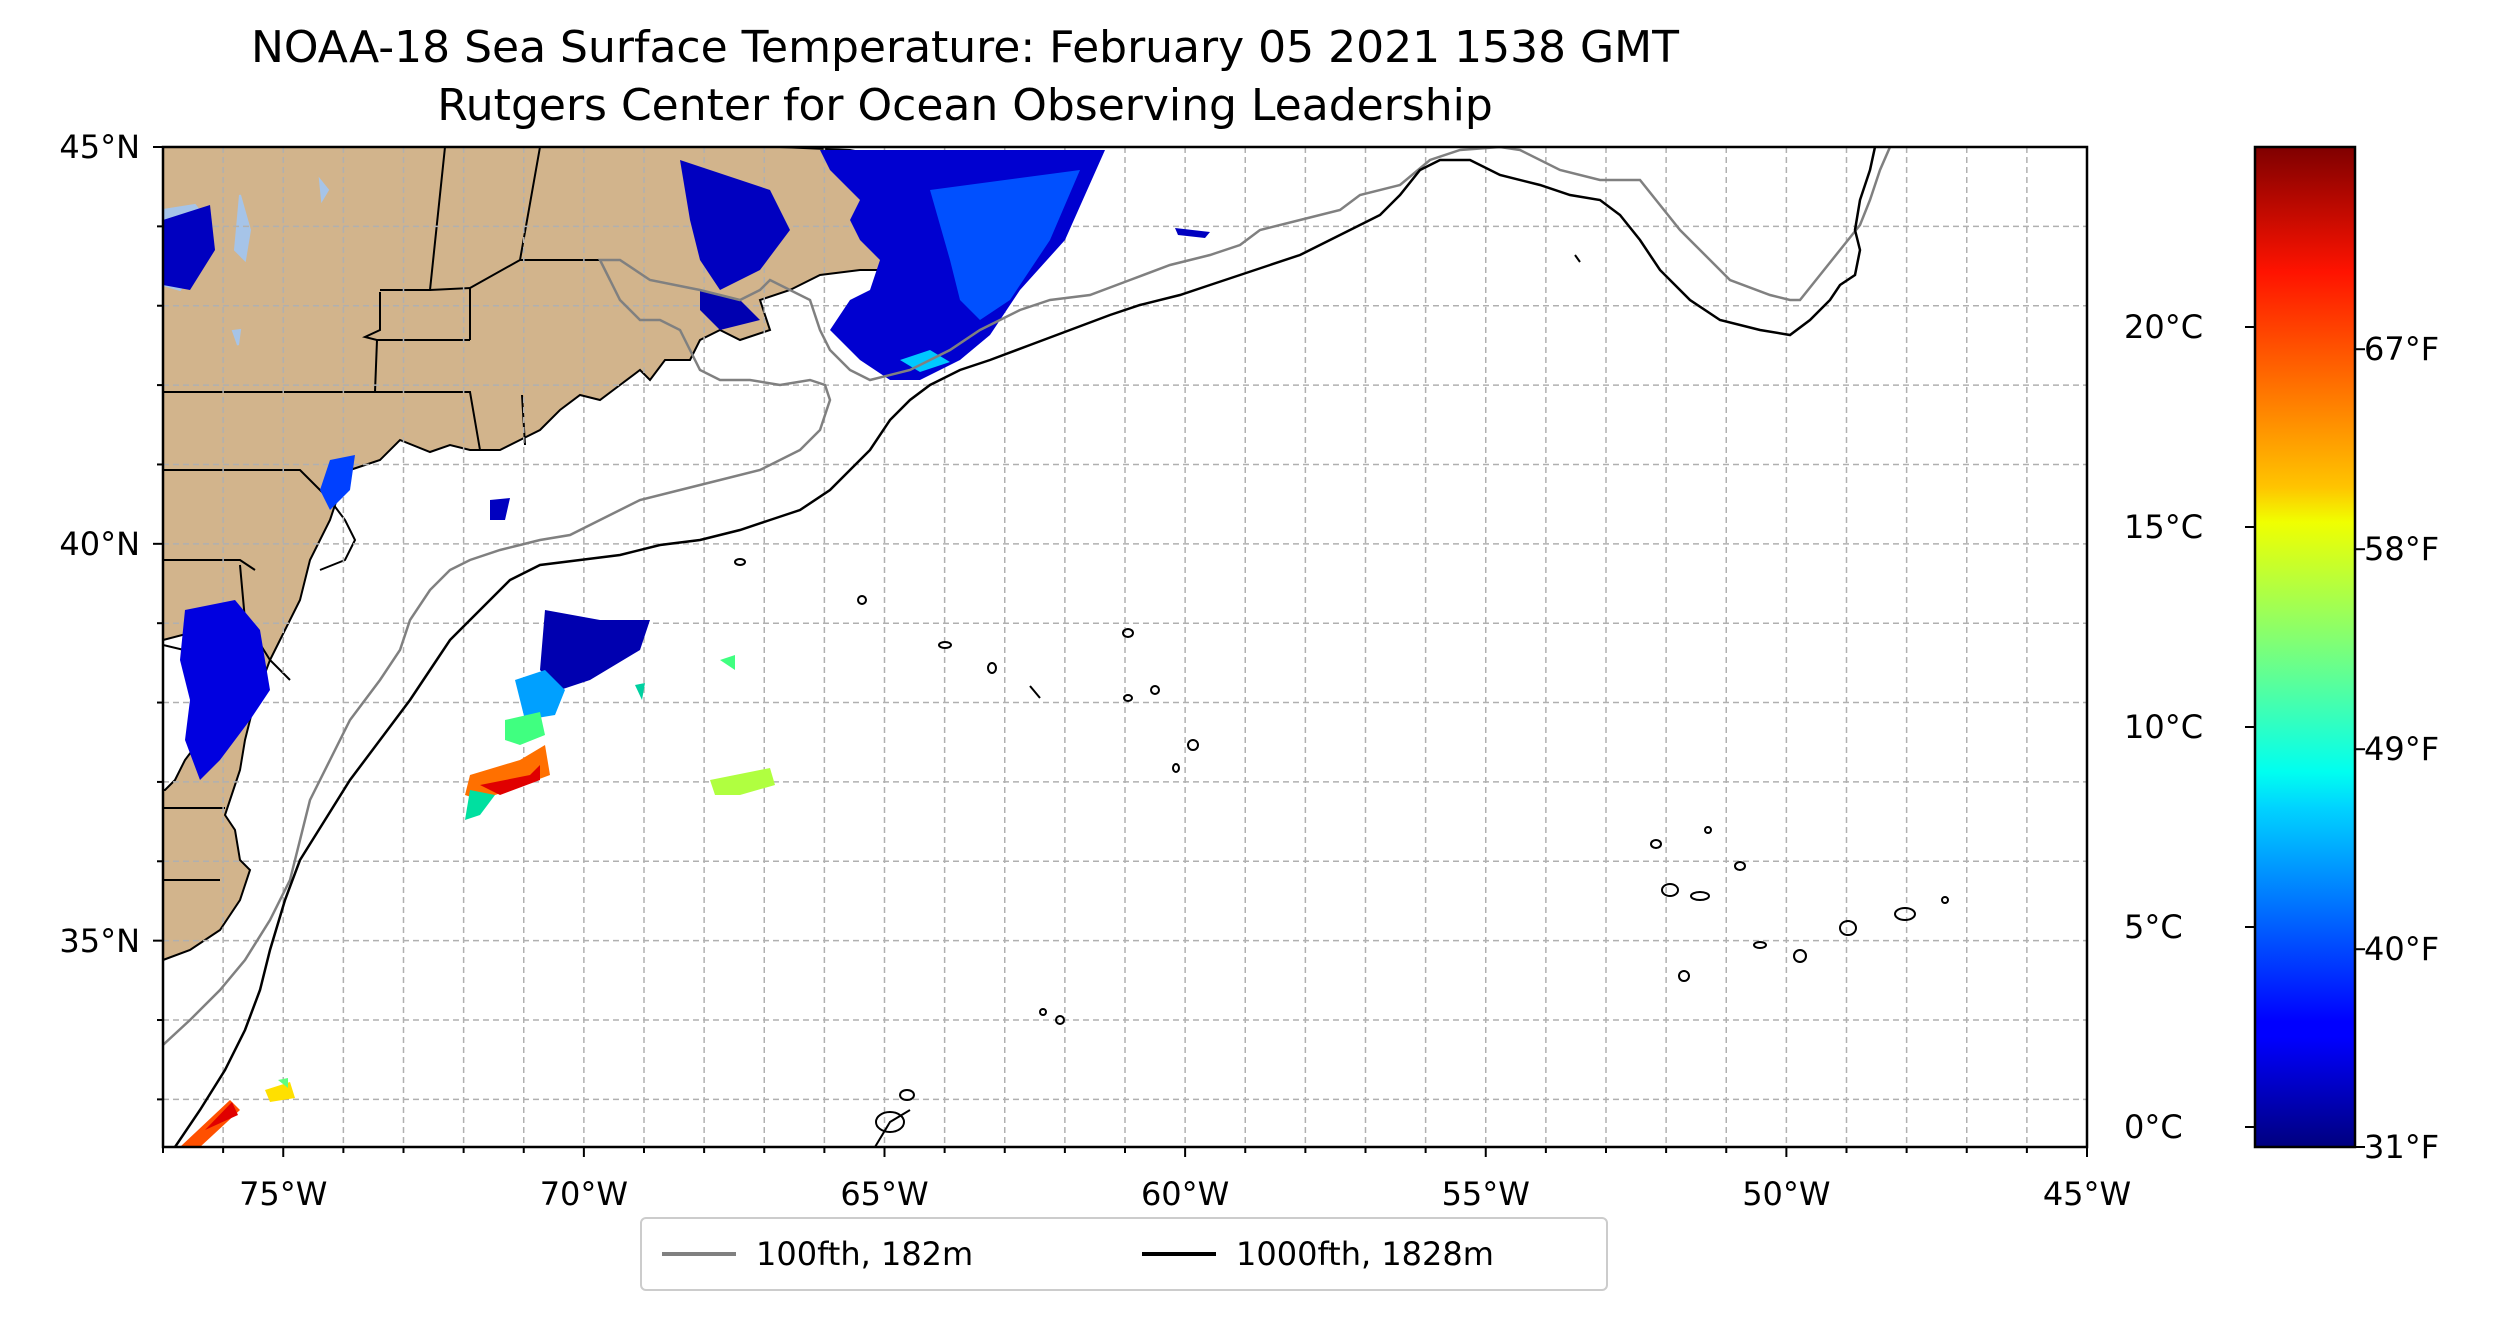 The height and width of the screenshot is (1318, 2502). I want to click on colorbar-fahrenheit-label: 49°F, so click(2402, 749).